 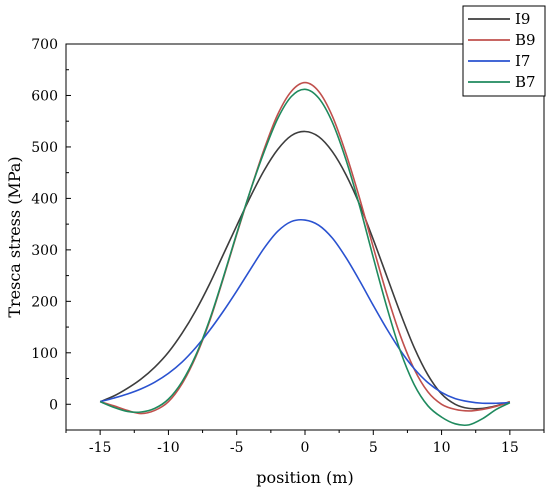 I want to click on x-tick-label: -15, so click(x=100, y=448).